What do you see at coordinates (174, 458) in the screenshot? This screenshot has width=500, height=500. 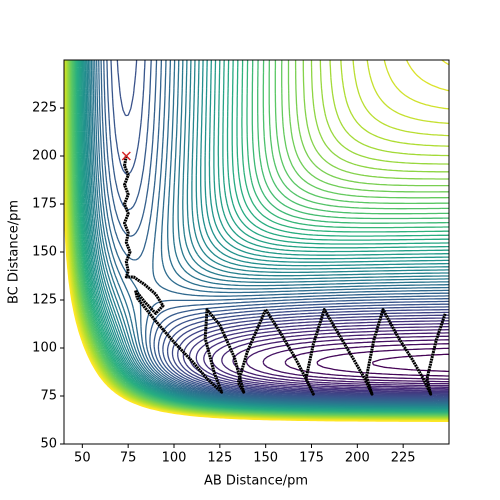 I see `x-tick-label: 100` at bounding box center [174, 458].